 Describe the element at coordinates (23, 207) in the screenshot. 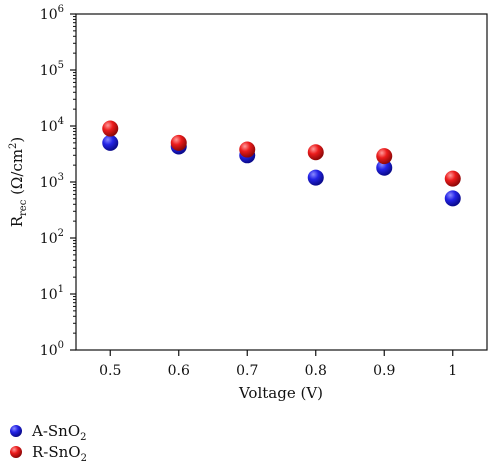

I see `y-axis-title-sub: rec` at that location.